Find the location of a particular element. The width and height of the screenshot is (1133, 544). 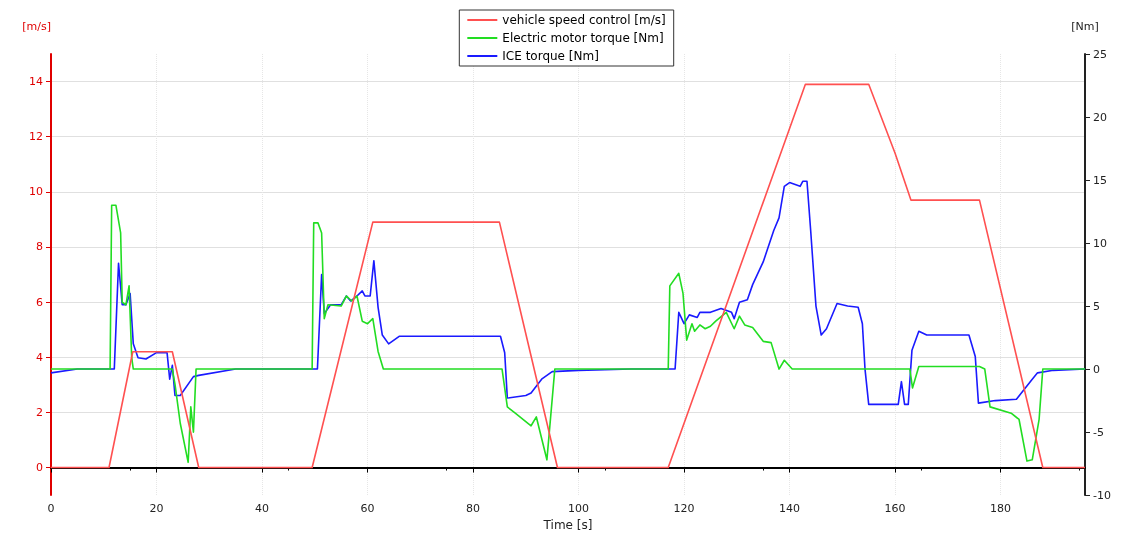

x-tick-label: 140 is located at coordinates (790, 509).